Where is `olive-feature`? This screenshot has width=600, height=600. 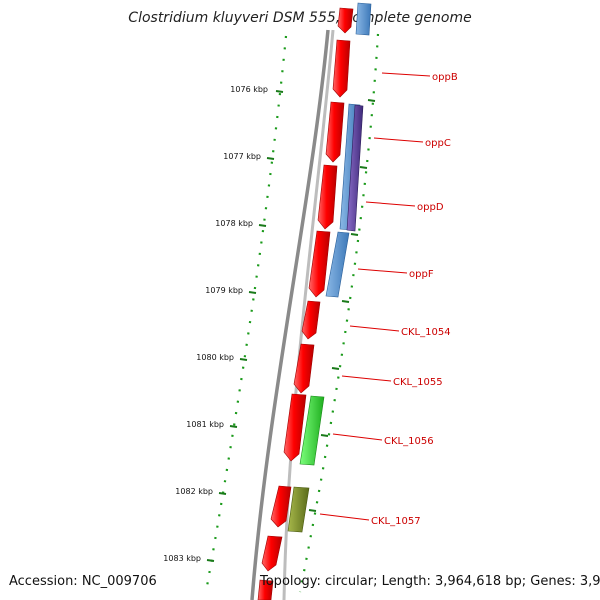 olive-feature is located at coordinates (298, 509).